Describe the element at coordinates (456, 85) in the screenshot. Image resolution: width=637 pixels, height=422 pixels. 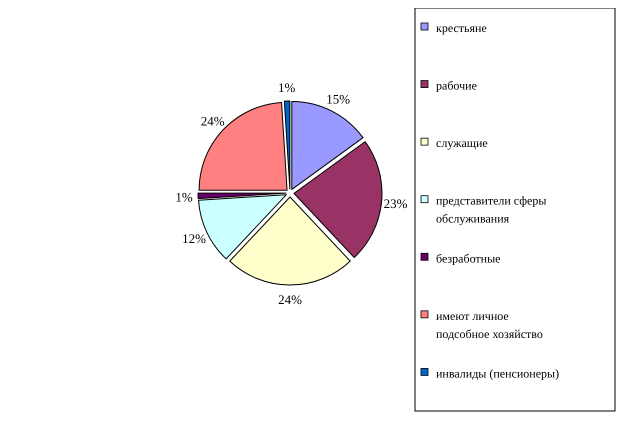
I see `legend-label: рабочие` at that location.